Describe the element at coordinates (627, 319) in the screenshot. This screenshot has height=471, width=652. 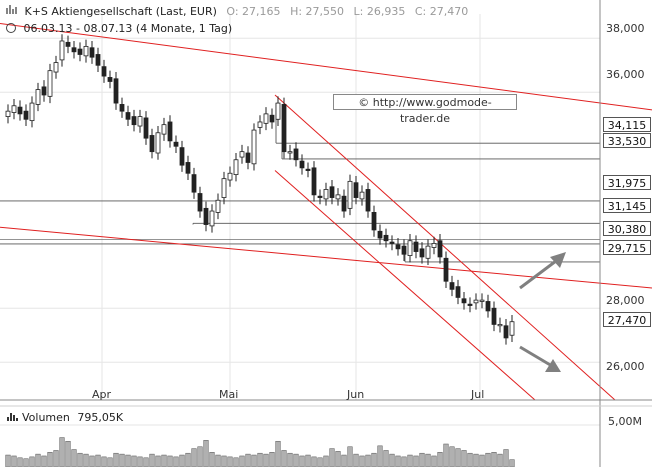
I see `level-label: 27,470` at that location.